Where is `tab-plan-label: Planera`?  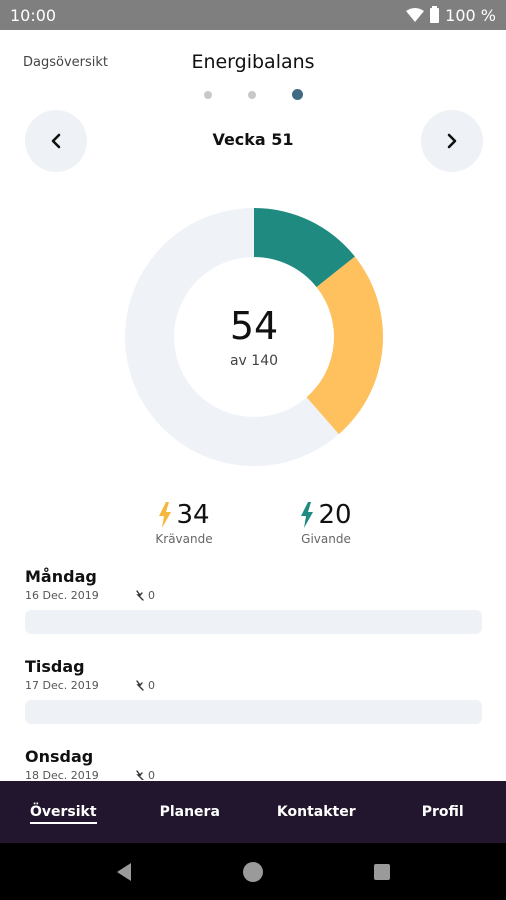 tab-plan-label: Planera is located at coordinates (189, 812).